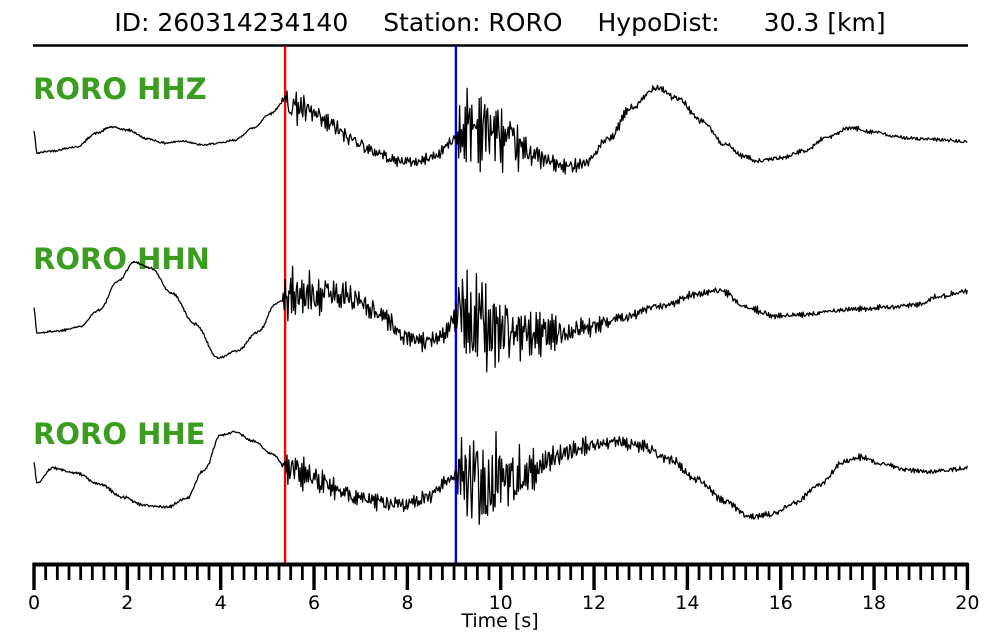  What do you see at coordinates (967, 603) in the screenshot?
I see `x-tick-label: 20` at bounding box center [967, 603].